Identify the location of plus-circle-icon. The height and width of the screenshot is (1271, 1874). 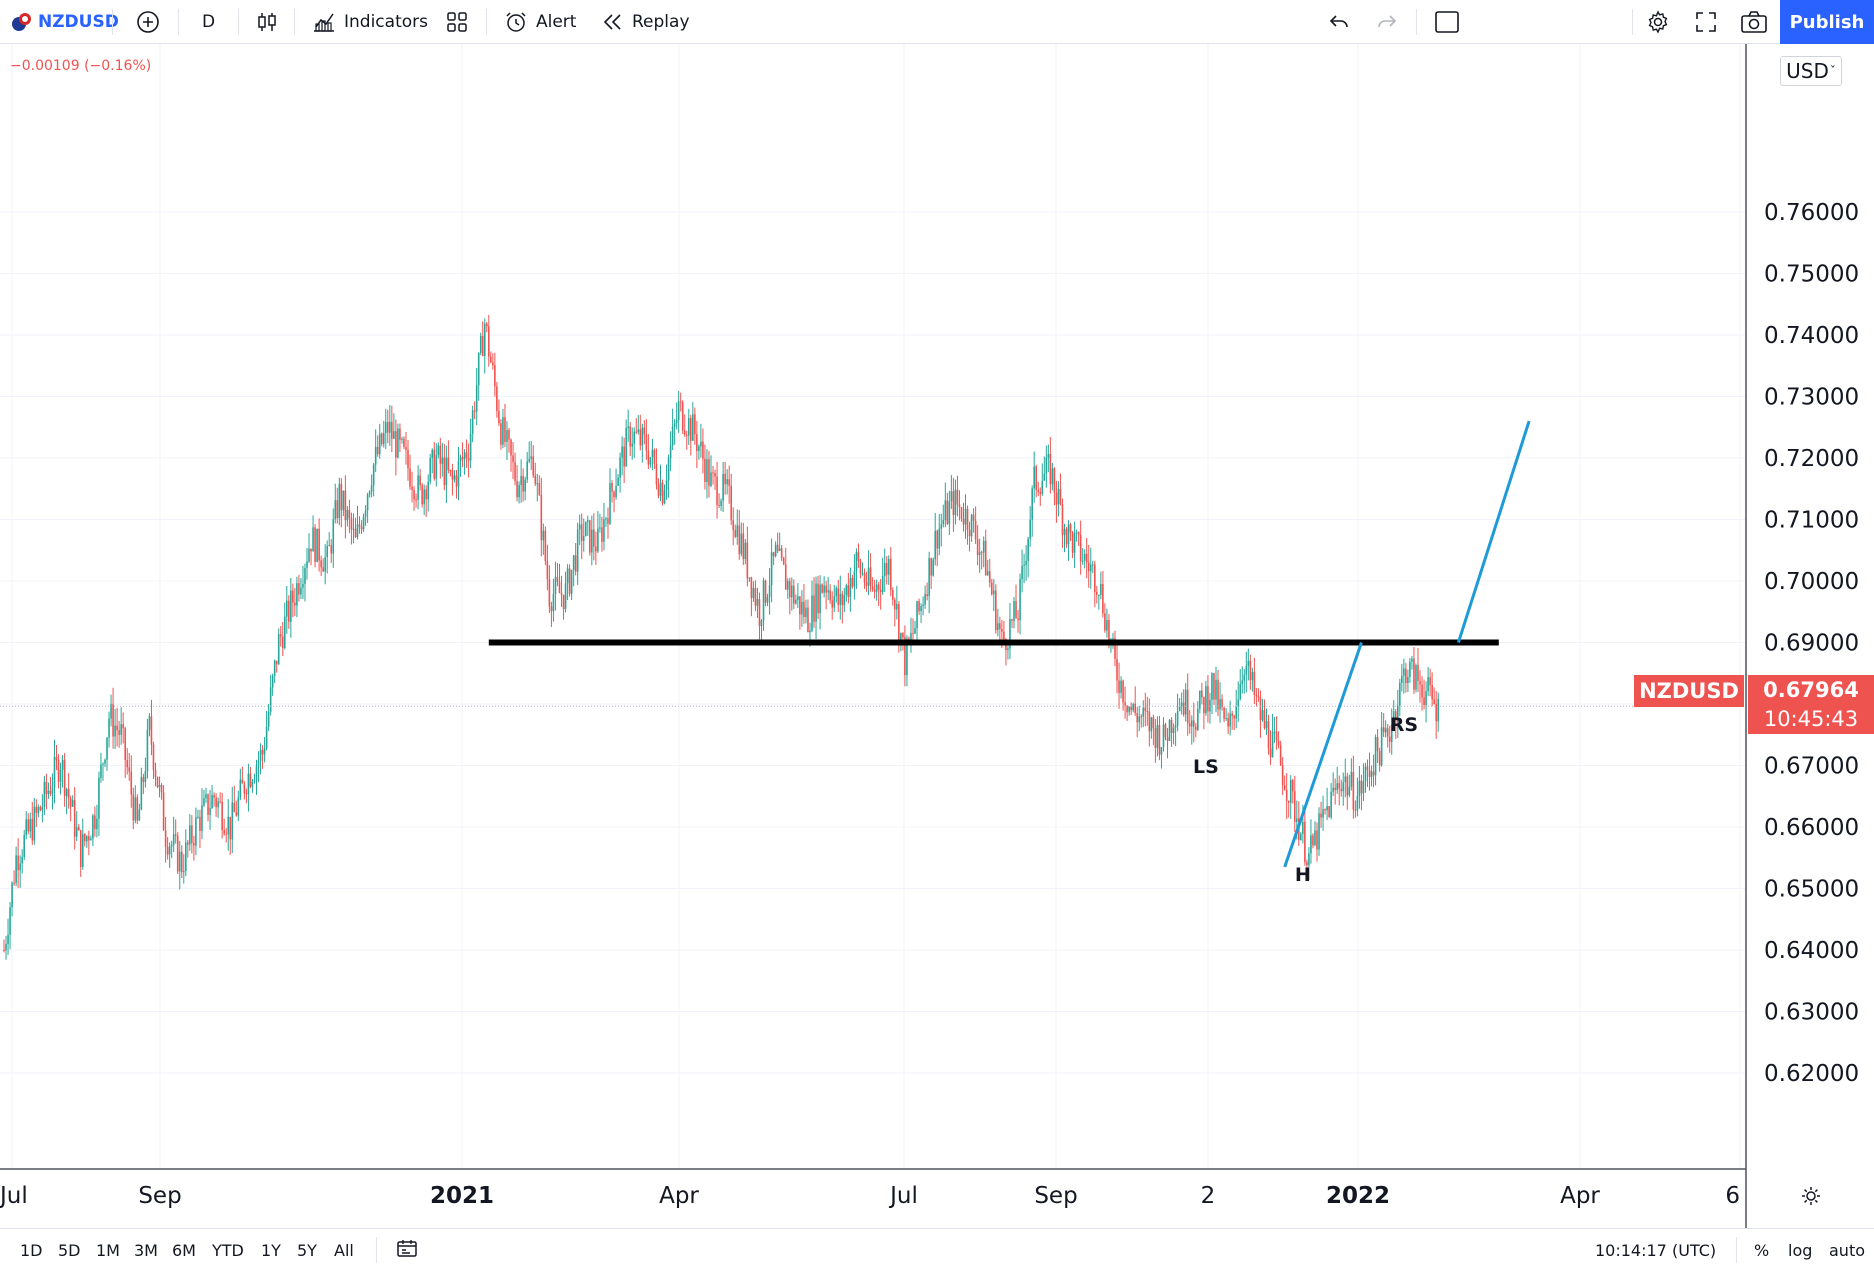
(148, 22).